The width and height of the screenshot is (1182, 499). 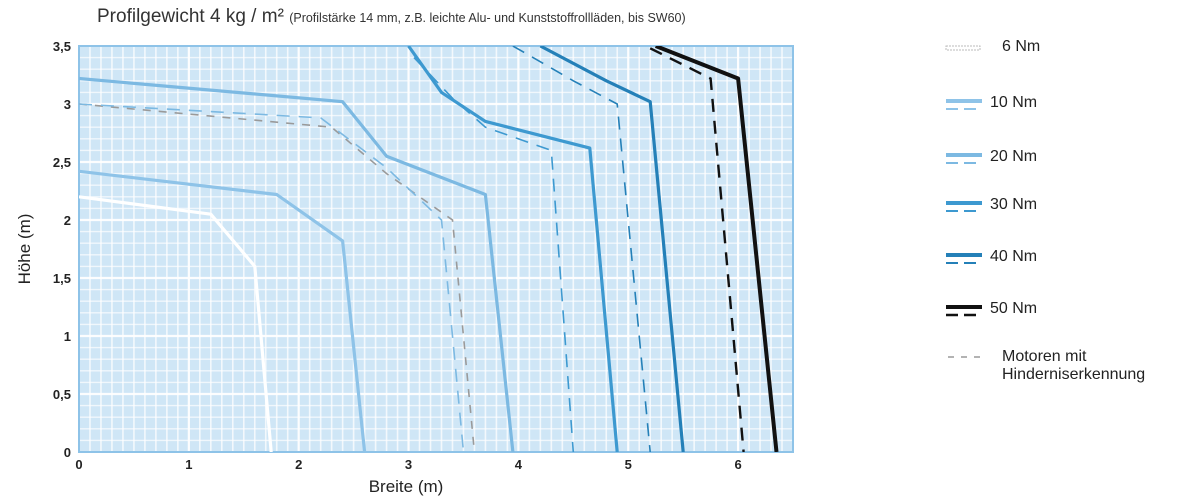 What do you see at coordinates (737, 464) in the screenshot?
I see `x-tick-label: 6` at bounding box center [737, 464].